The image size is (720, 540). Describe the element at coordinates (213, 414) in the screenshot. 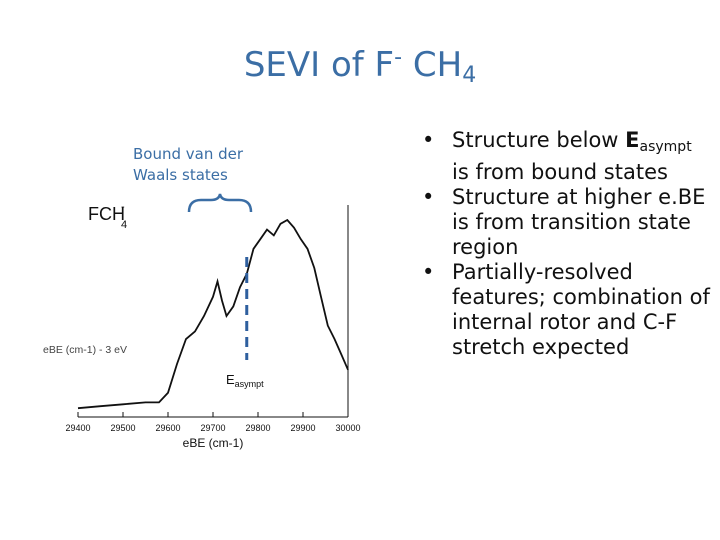

I see `x-ticks` at that location.